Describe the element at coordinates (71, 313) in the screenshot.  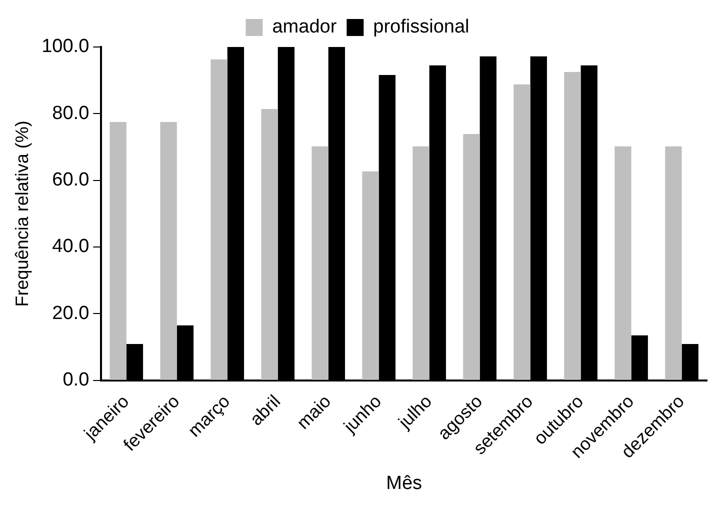
I see `y-tick-label: 20.0` at that location.